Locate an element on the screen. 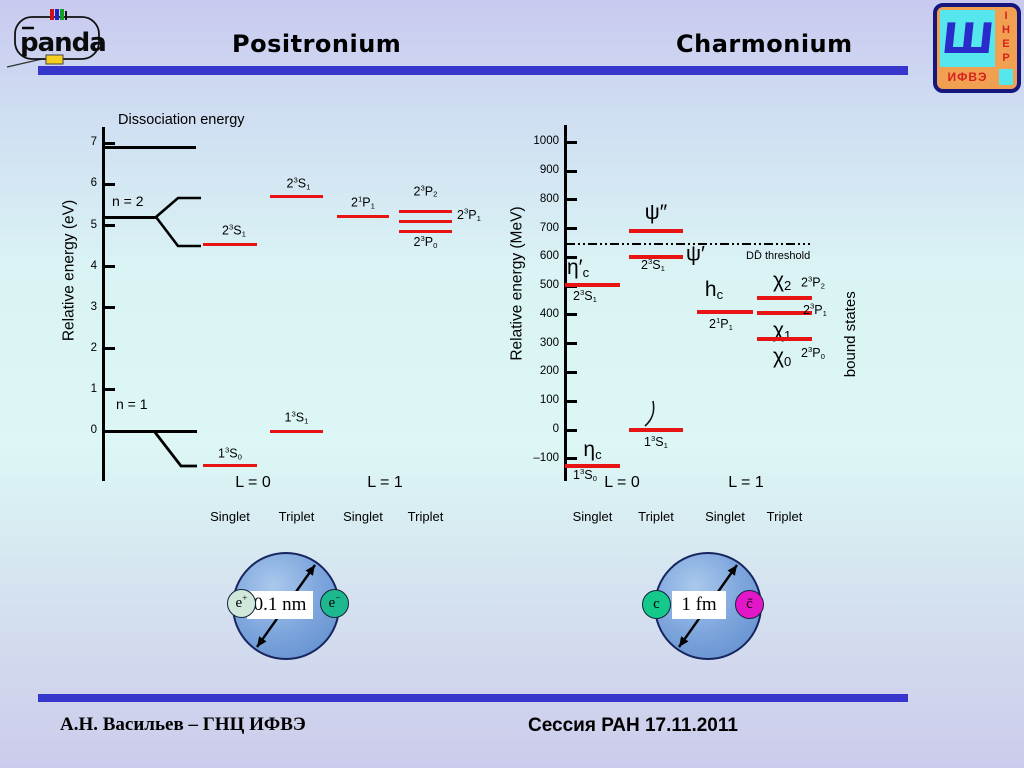 The height and width of the screenshot is (768, 1024). particle-name-label: ηc is located at coordinates (592, 450).